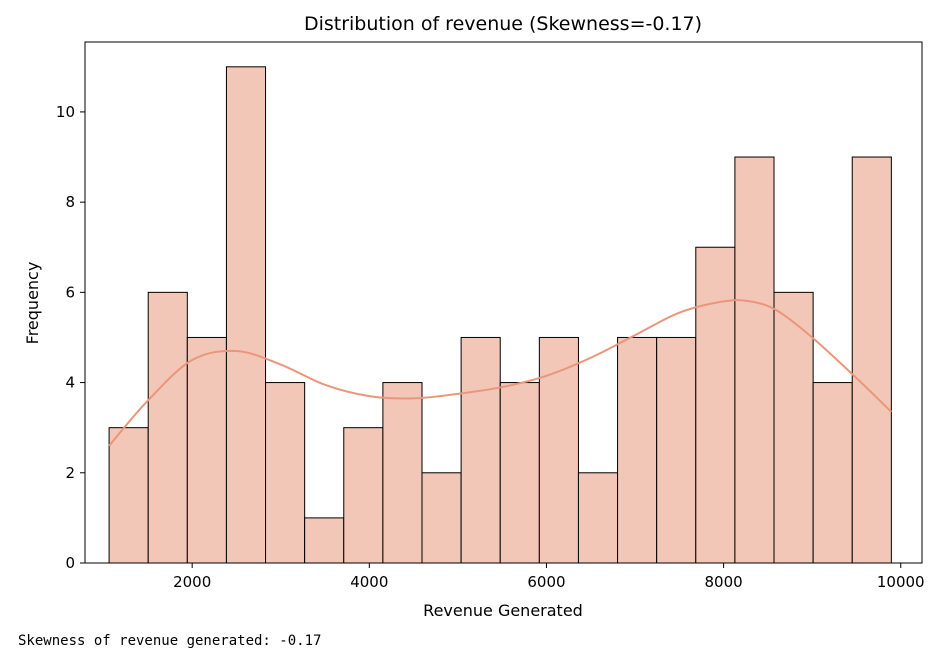 This screenshot has height=655, width=945. I want to click on x-tick-label: 2000, so click(192, 582).